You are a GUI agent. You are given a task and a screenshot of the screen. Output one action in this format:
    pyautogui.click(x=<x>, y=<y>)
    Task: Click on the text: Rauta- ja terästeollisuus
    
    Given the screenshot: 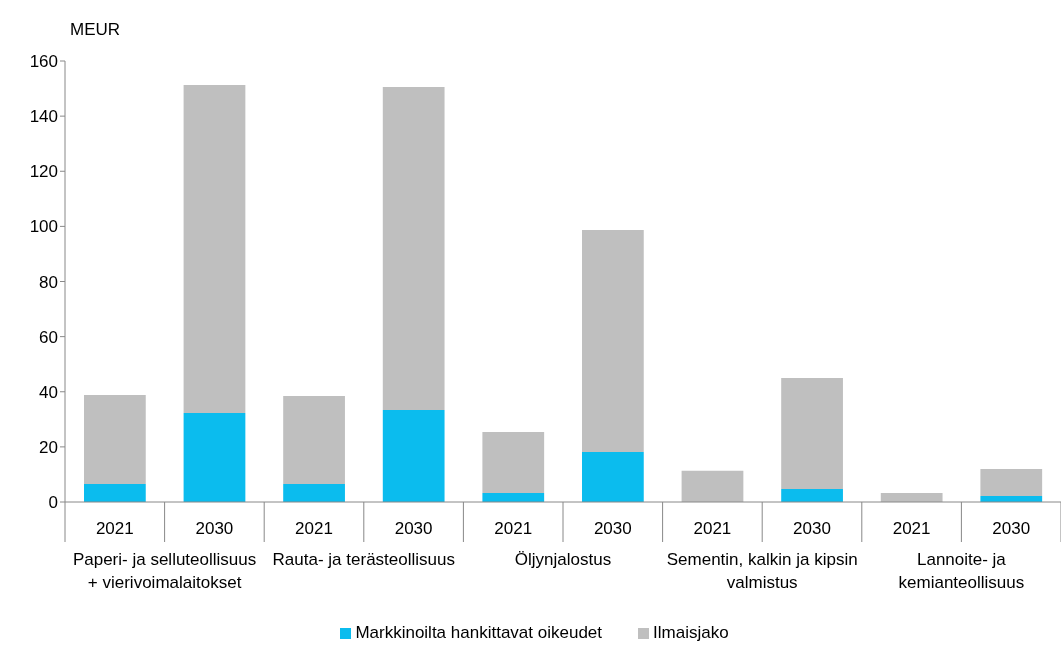 What is the action you would take?
    pyautogui.click(x=363, y=560)
    